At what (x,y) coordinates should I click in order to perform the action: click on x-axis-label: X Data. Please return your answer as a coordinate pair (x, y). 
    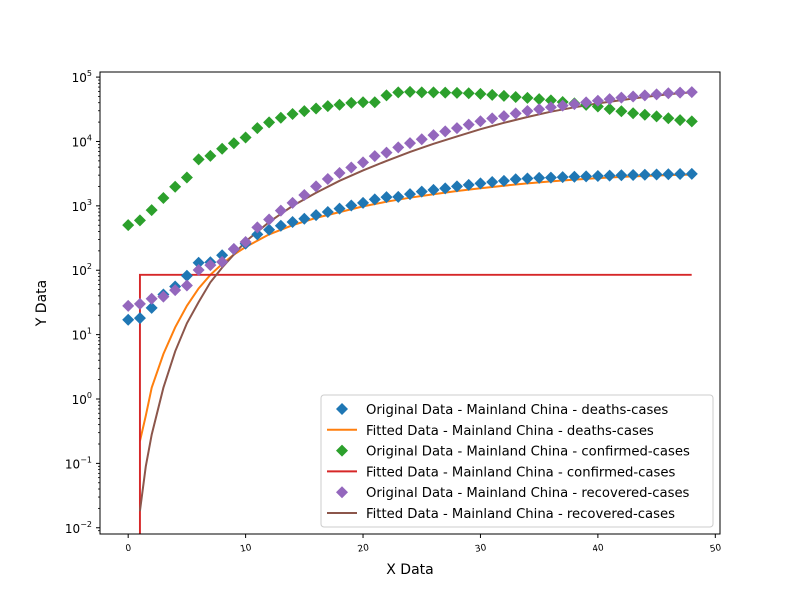
    Looking at the image, I should click on (409, 570).